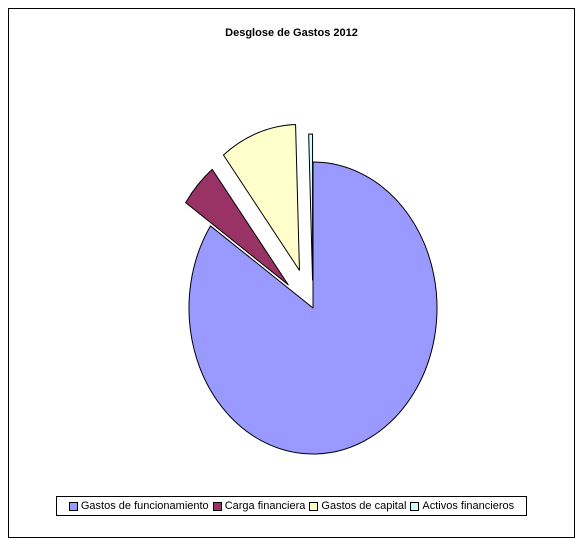  What do you see at coordinates (261, 197) in the screenshot?
I see `pie-slice-gastos-de-capital` at bounding box center [261, 197].